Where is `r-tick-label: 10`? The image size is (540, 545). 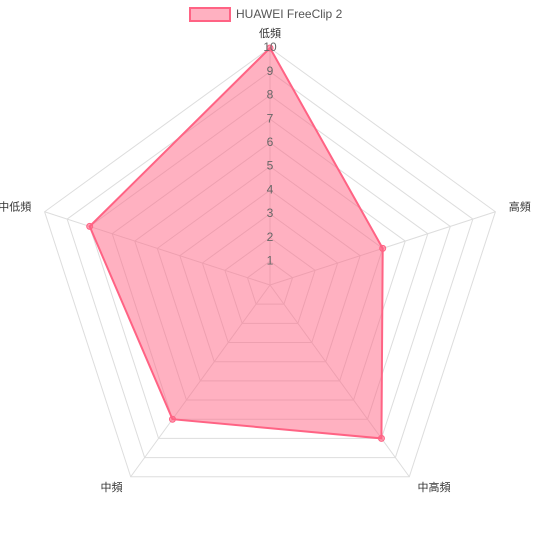
r-tick-label: 10 is located at coordinates (270, 47).